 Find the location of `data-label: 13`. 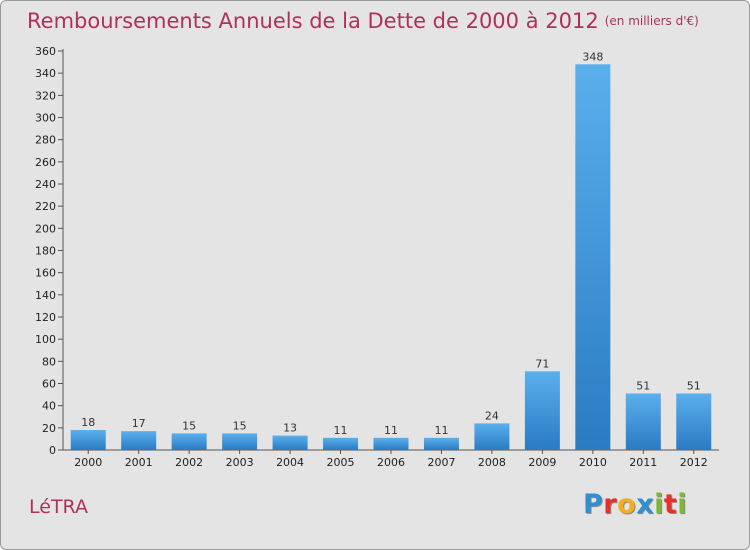

data-label: 13 is located at coordinates (290, 428).